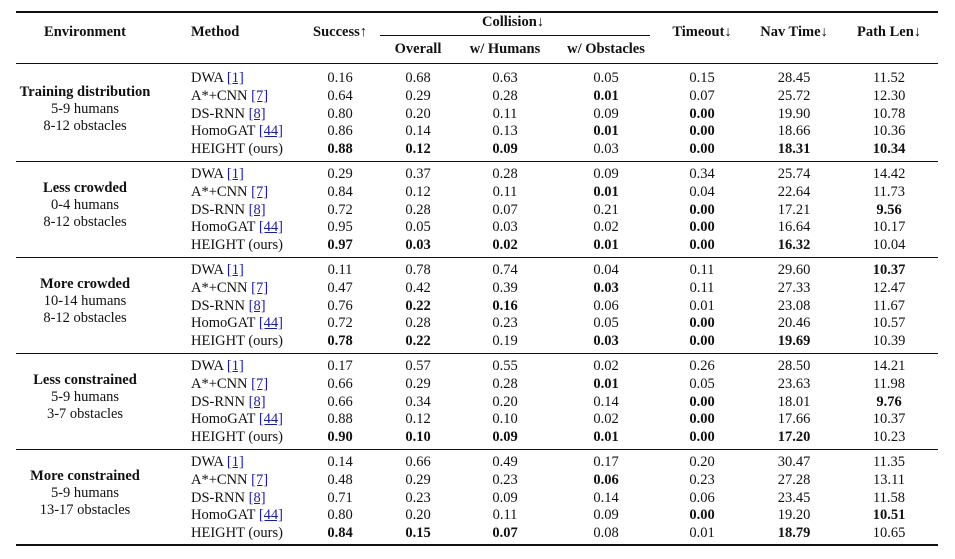 This screenshot has height=559, width=955. Describe the element at coordinates (505, 49) in the screenshot. I see `header-humans: w/ Humans` at that location.